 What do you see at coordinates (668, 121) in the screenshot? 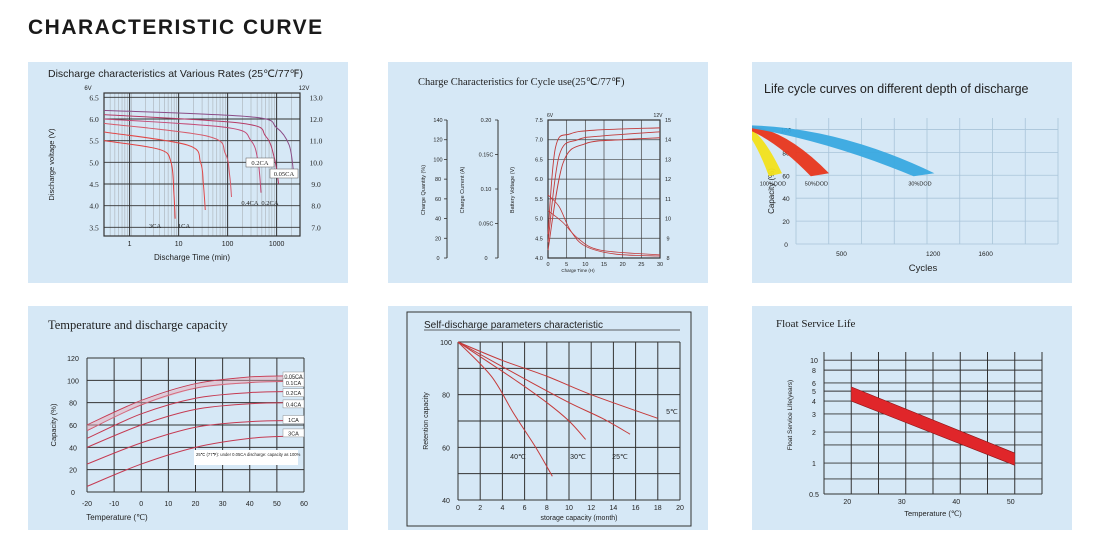
I see `charge-voltage-tick-right: 15` at bounding box center [668, 121].